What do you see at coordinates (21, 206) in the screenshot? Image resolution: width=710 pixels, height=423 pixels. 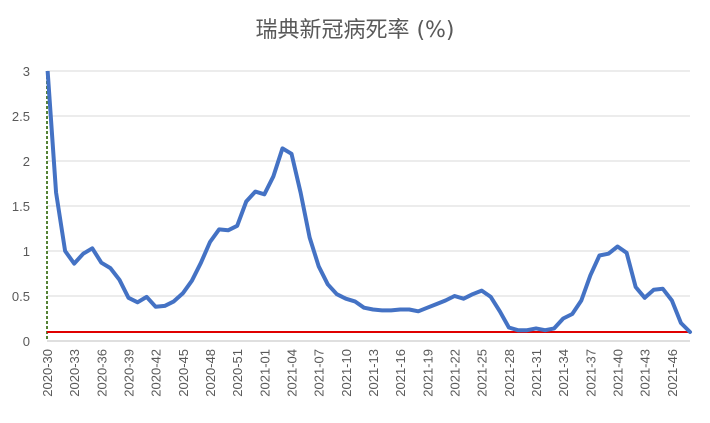 I see `y-tick-label: 1.5` at bounding box center [21, 206].